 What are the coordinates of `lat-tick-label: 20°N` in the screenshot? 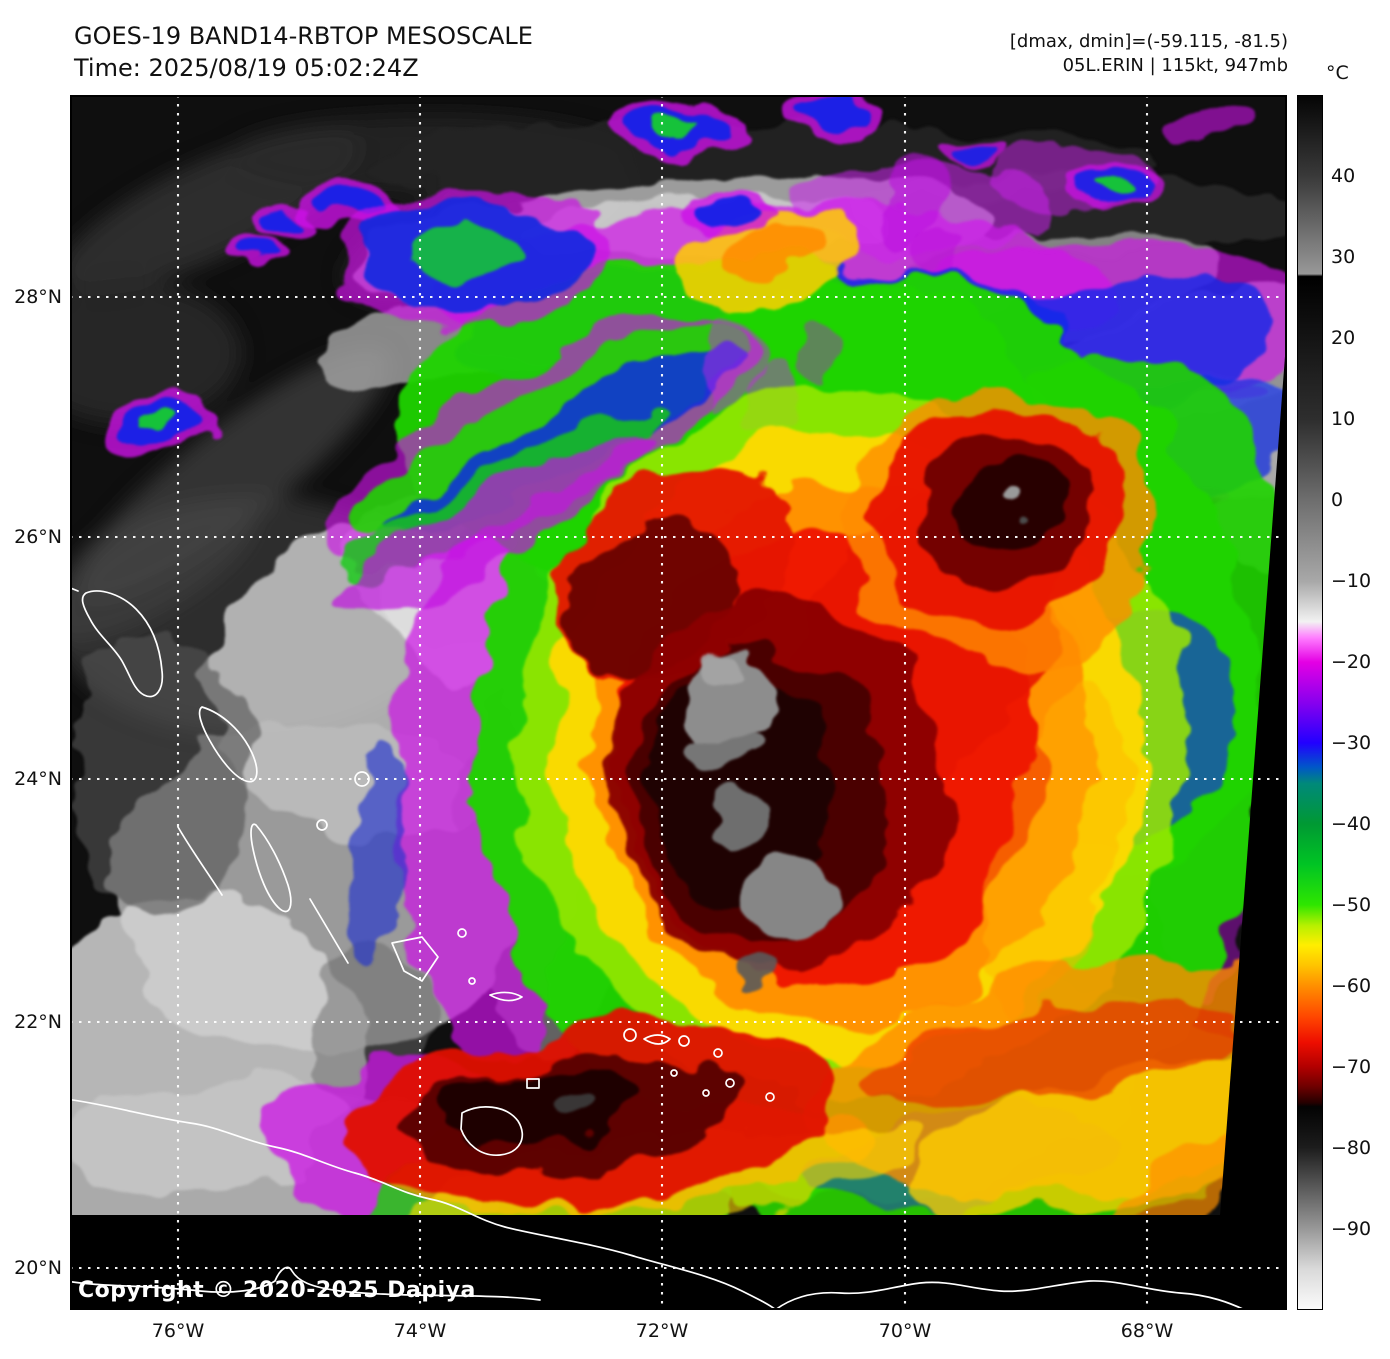 It's located at (38, 1268).